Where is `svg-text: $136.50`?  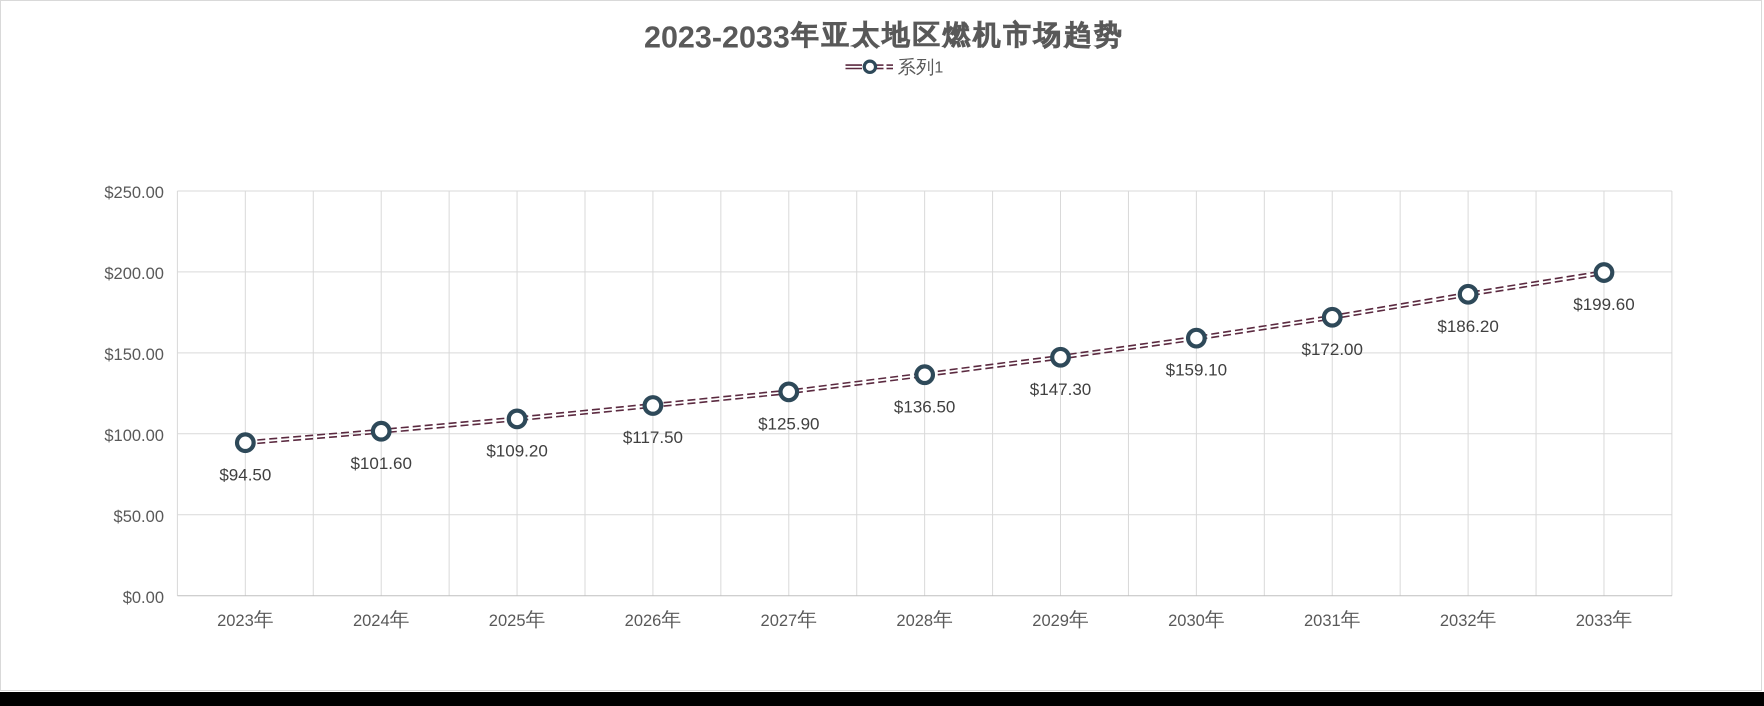
svg-text: $136.50 is located at coordinates (924, 406).